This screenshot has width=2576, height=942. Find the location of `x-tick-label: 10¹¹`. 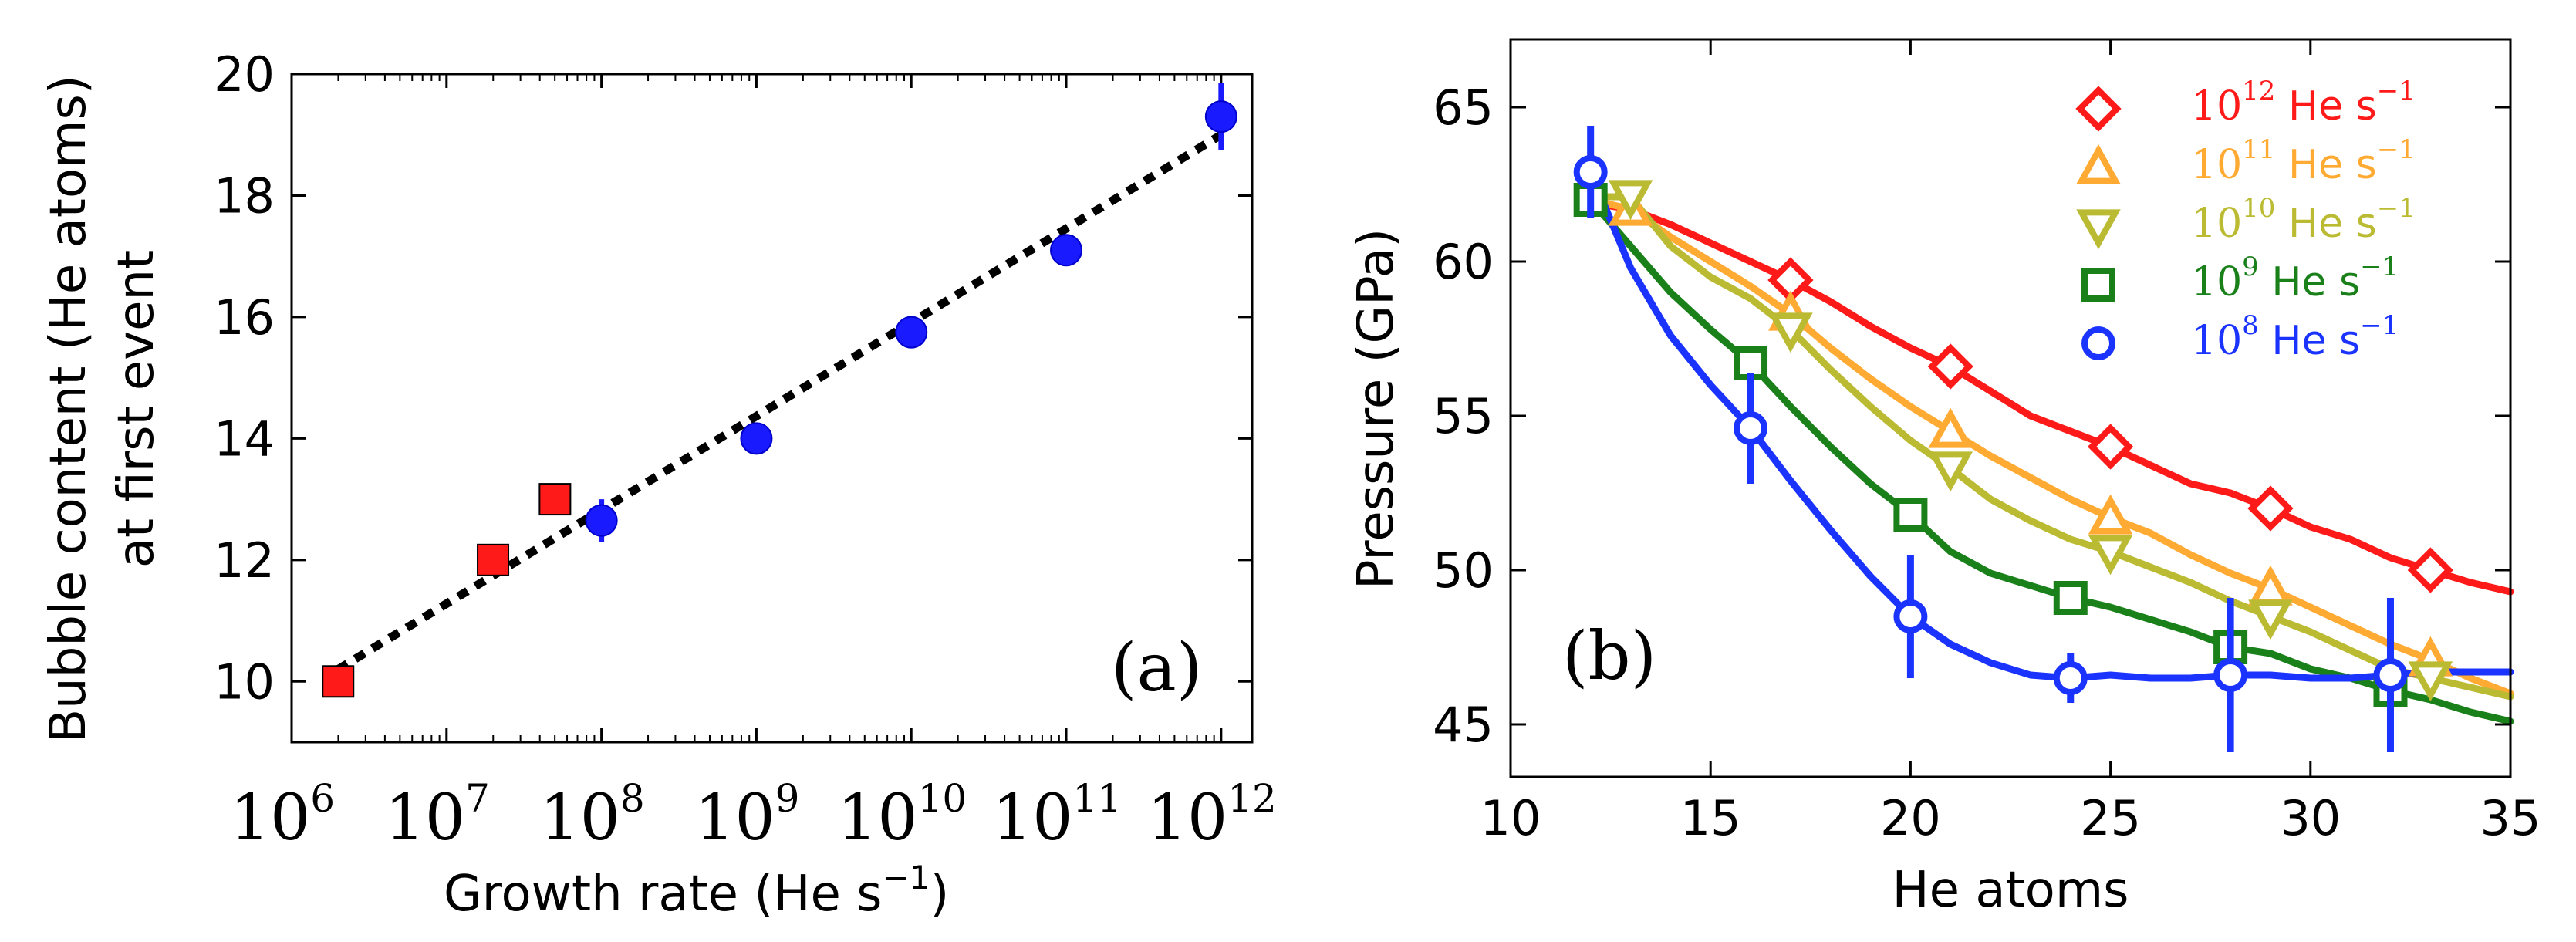

x-tick-label: 10¹¹ is located at coordinates (1057, 816).